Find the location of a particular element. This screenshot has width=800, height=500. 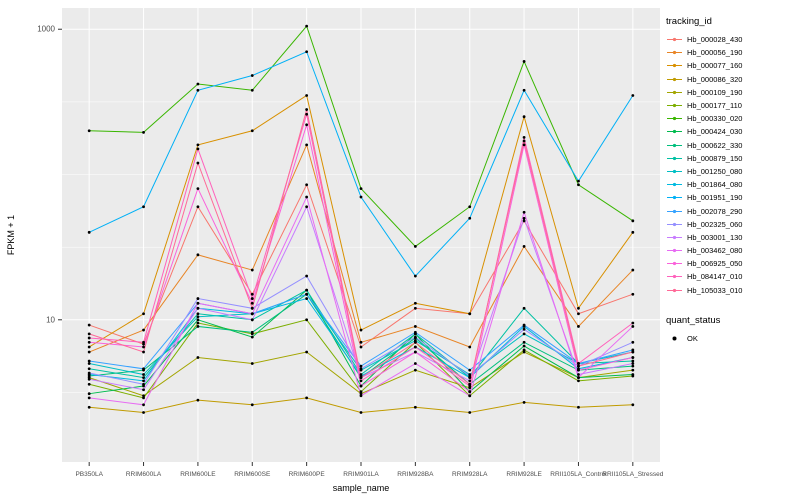

legend-entry: Hb_001250_080 is located at coordinates (733, 171).